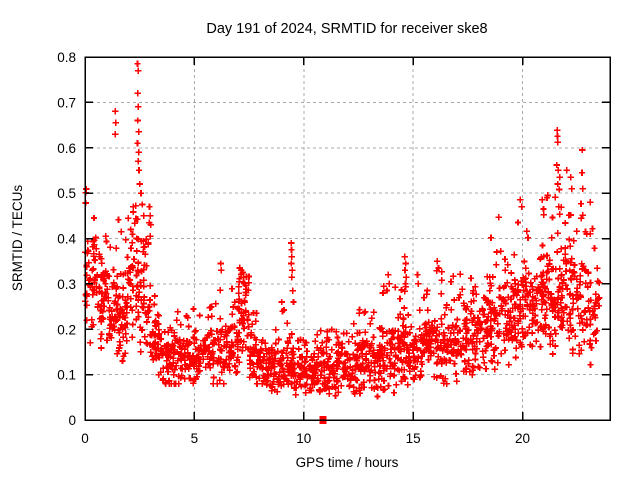  I want to click on x-tick-label: 10, so click(303, 438).